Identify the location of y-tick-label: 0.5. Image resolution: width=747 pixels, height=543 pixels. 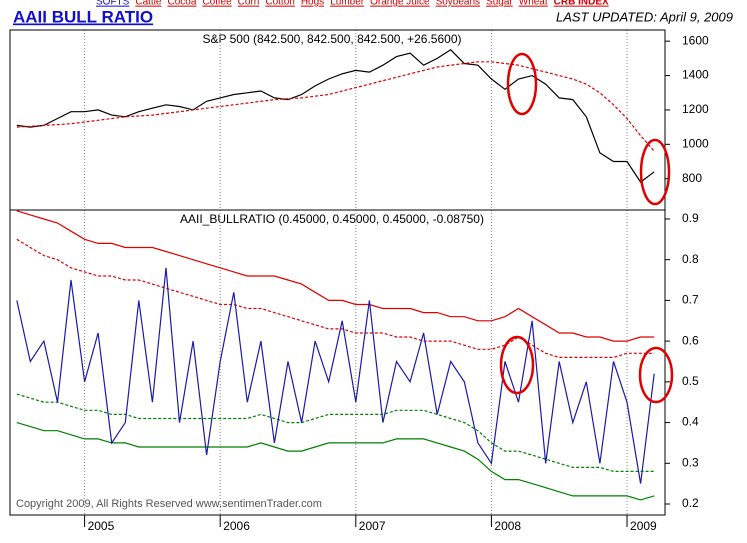
(690, 381).